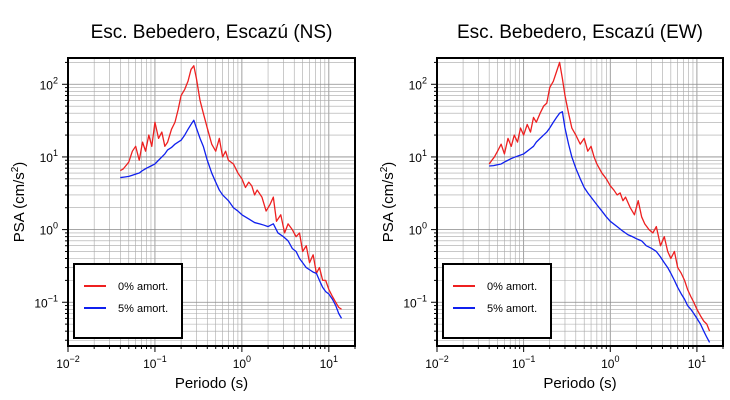 This screenshot has height=400, width=730. What do you see at coordinates (212, 32) in the screenshot?
I see `chart-title: Esc. Bebedero, Escazú (NS)` at bounding box center [212, 32].